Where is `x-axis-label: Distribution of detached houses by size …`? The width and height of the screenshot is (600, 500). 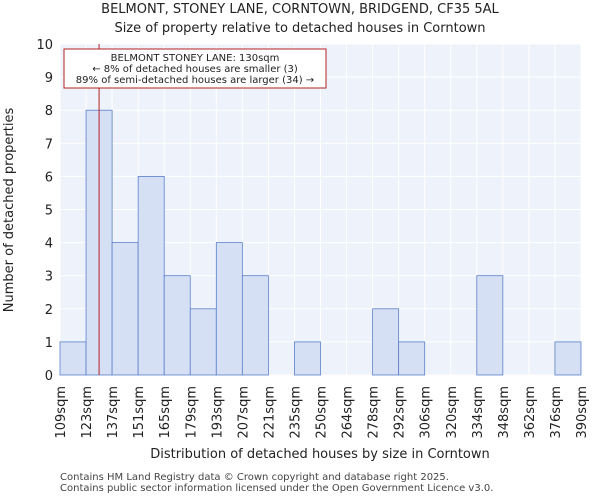
x-axis-label: Distribution of detached houses by size … is located at coordinates (320, 454).